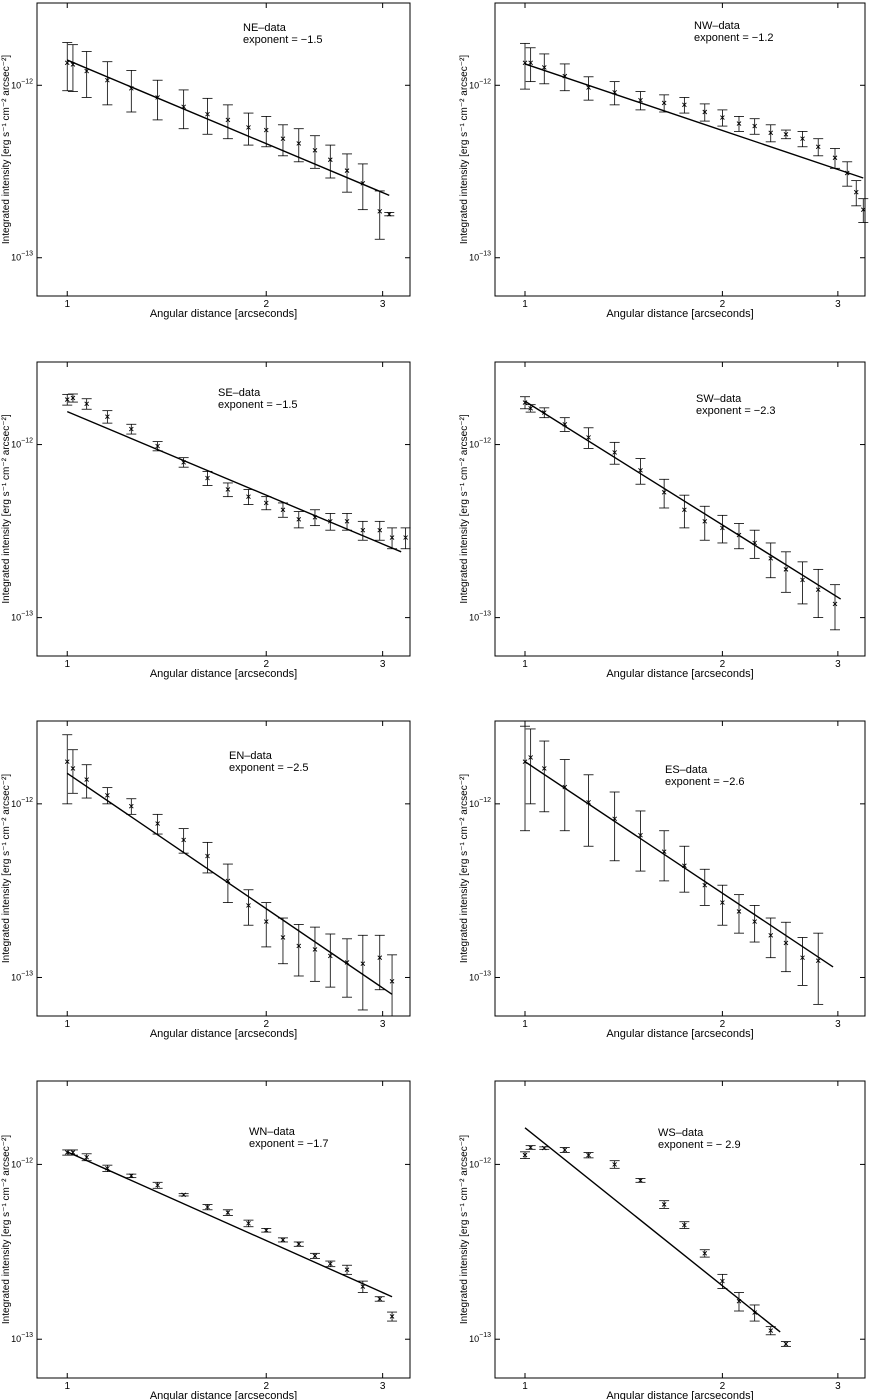  What do you see at coordinates (679, 864) in the screenshot?
I see `fit-line` at bounding box center [679, 864].